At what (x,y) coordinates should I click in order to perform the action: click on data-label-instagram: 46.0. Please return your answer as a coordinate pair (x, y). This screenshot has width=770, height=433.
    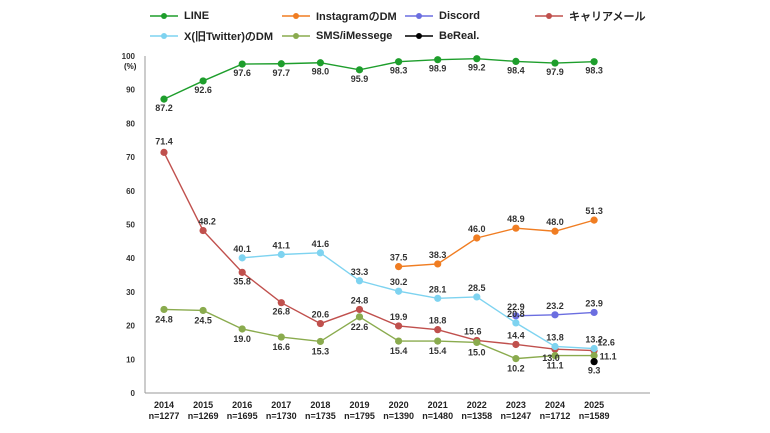
    Looking at the image, I should click on (477, 229).